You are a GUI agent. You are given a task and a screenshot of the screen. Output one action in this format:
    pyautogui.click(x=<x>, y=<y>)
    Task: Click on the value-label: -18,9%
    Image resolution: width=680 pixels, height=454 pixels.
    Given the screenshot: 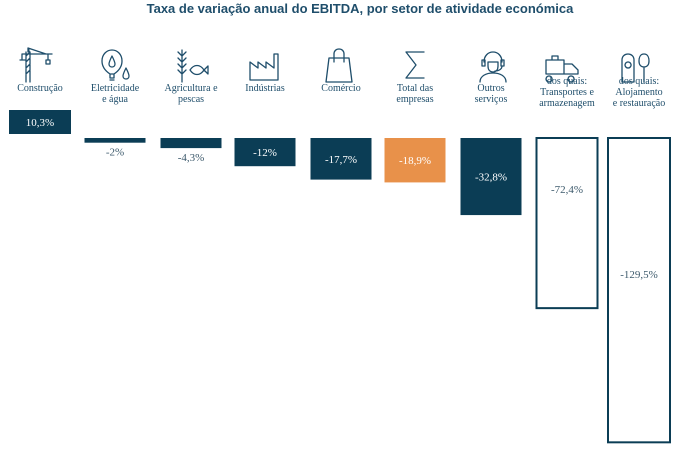 What is the action you would take?
    pyautogui.click(x=415, y=161)
    